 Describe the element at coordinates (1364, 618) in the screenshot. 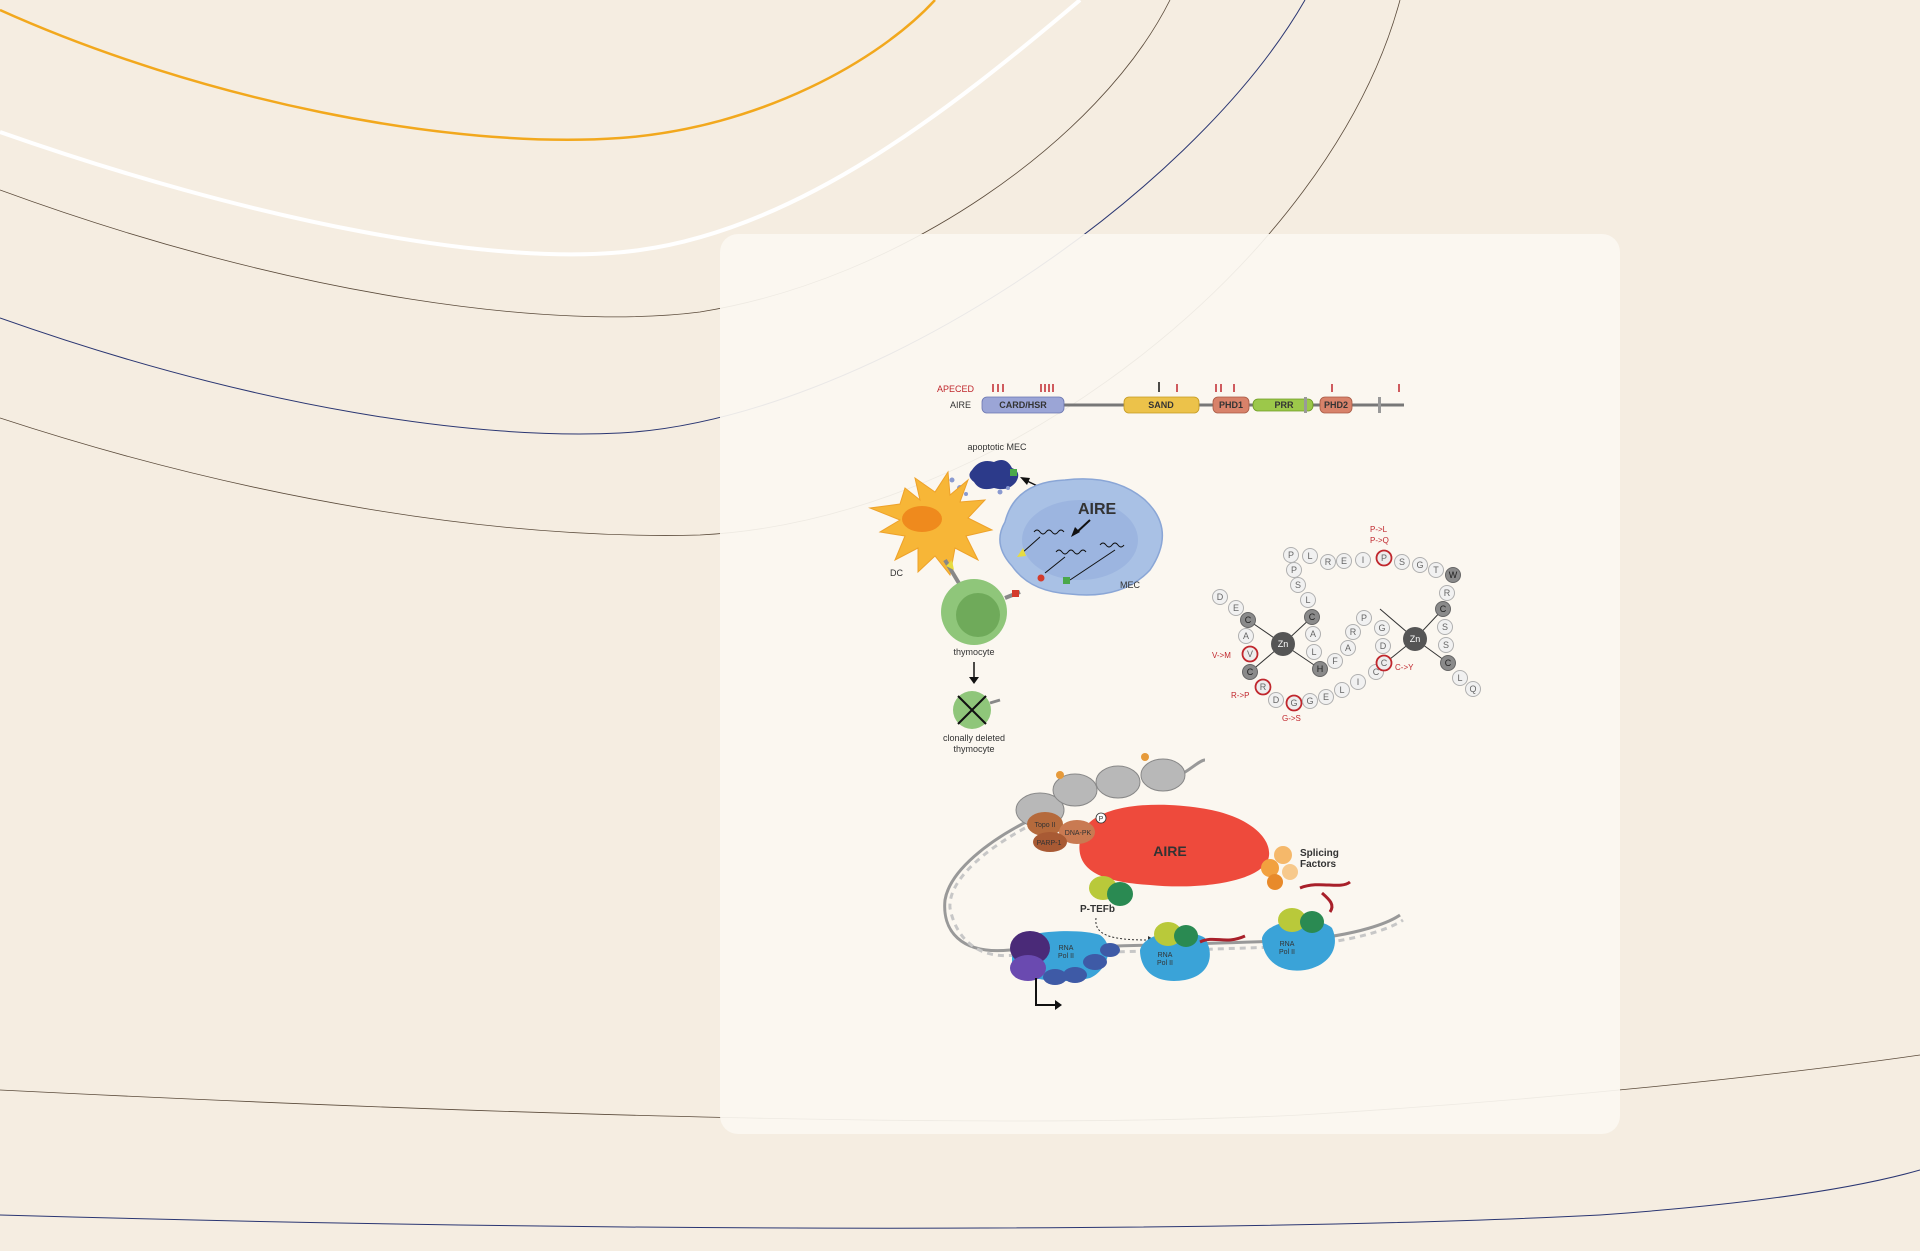

I see `svg-text: P` at that location.